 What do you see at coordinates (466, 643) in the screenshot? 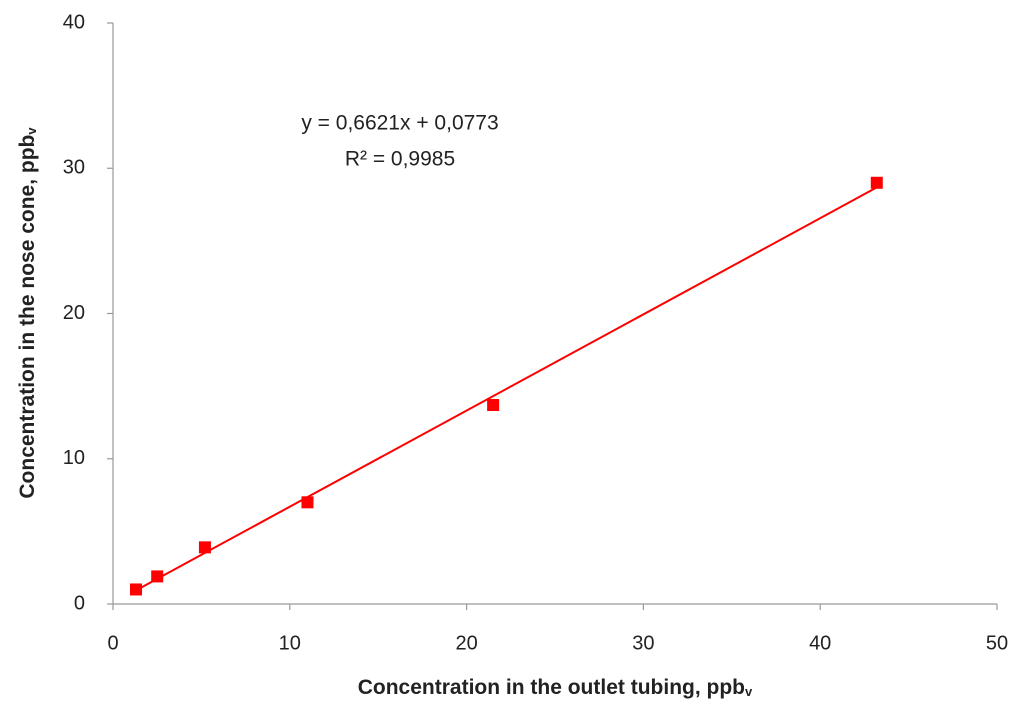
I see `x-tick-label: 20` at bounding box center [466, 643].